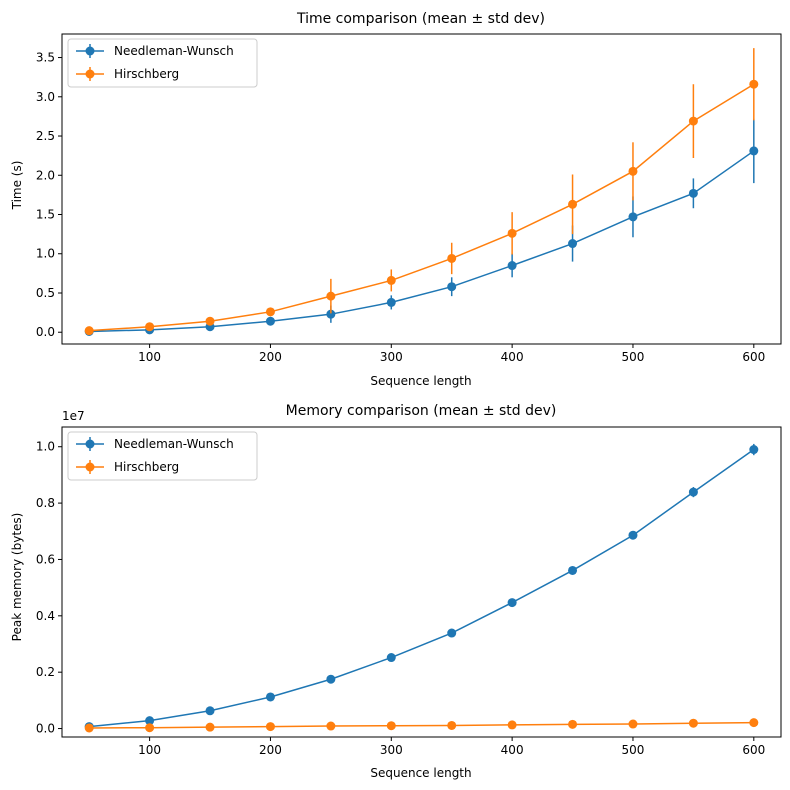 The image size is (790, 790). Describe the element at coordinates (45, 672) in the screenshot. I see `y-tick-label: 0.2` at that location.